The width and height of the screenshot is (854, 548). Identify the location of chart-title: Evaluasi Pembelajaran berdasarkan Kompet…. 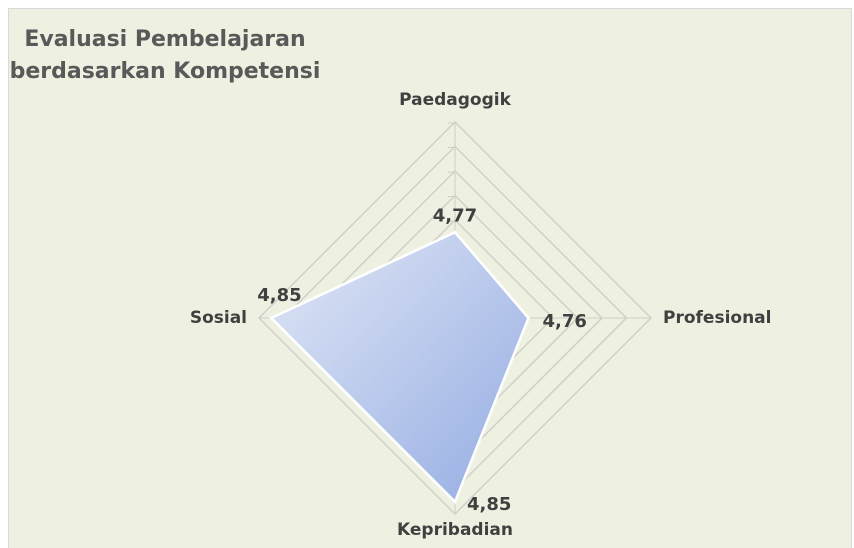
(165, 55).